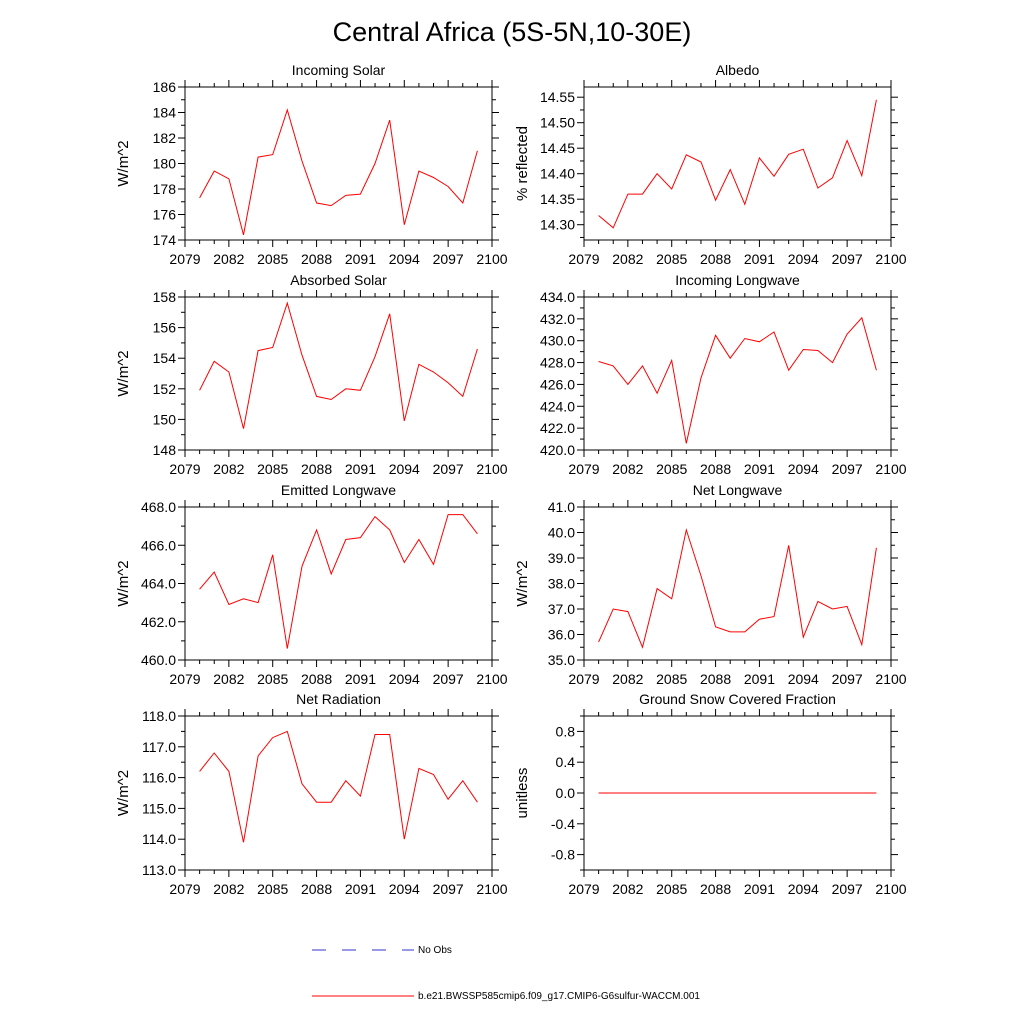  Describe the element at coordinates (563, 855) in the screenshot. I see `y-tick-label: -0.8` at that location.